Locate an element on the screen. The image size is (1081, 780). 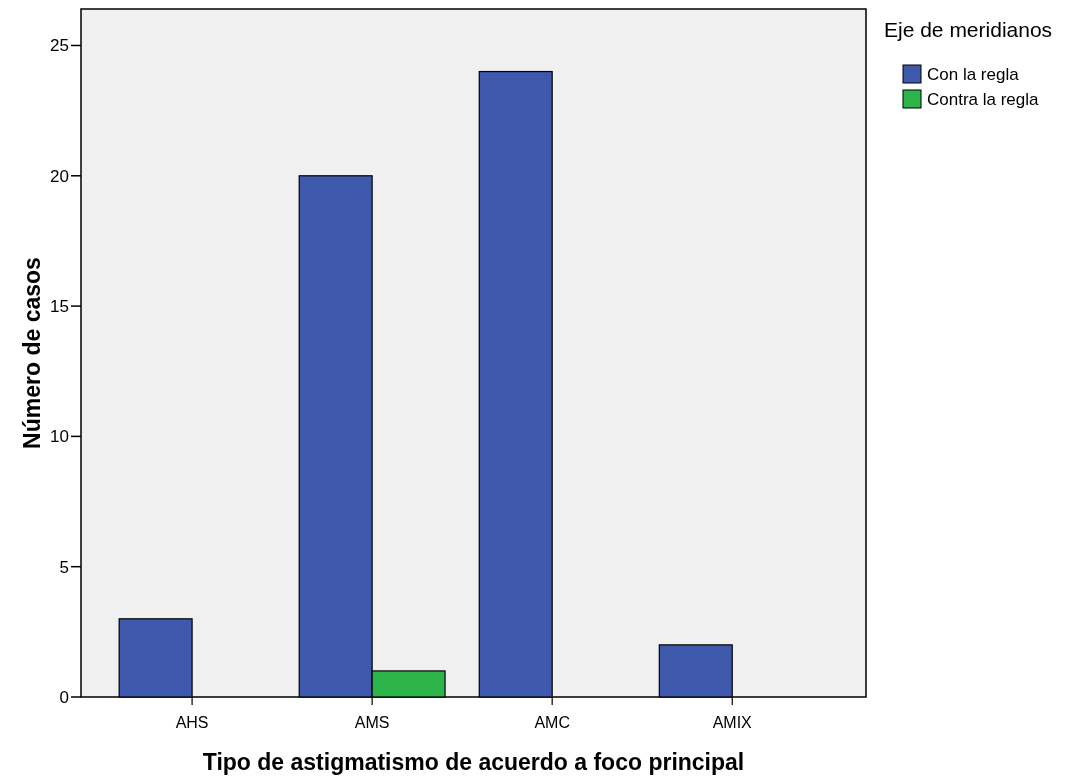
y-tick-label: 25 is located at coordinates (59, 46).